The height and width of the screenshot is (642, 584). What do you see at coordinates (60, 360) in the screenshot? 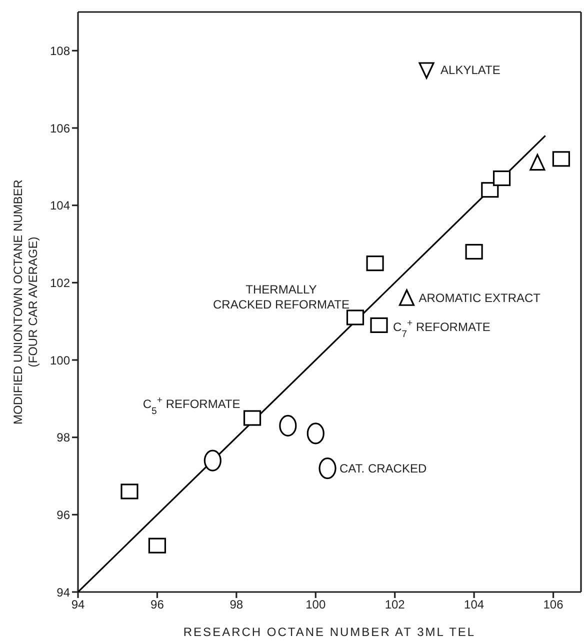
I see `y-tick-label: 100` at bounding box center [60, 360].